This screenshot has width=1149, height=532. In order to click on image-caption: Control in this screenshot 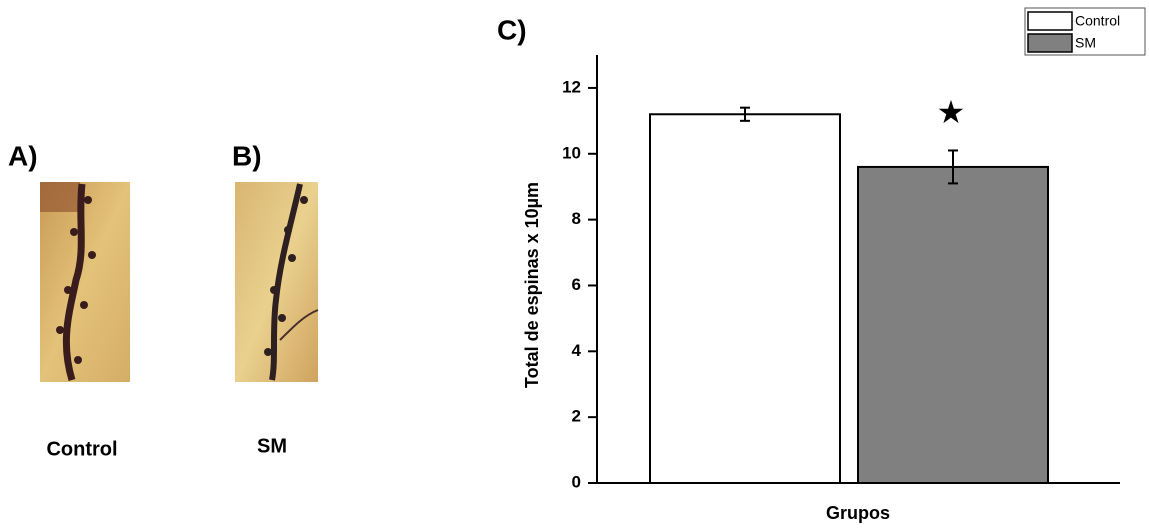, I will do `click(81, 449)`.